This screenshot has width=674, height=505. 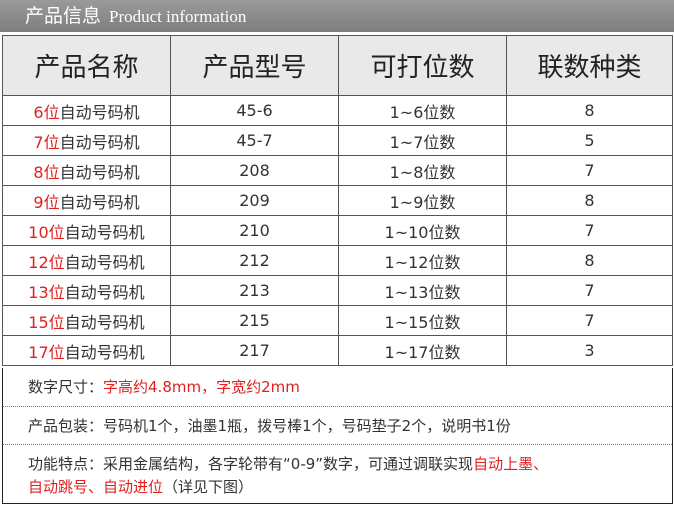 I want to click on digits-cell: 1~15位数, so click(x=422, y=320).